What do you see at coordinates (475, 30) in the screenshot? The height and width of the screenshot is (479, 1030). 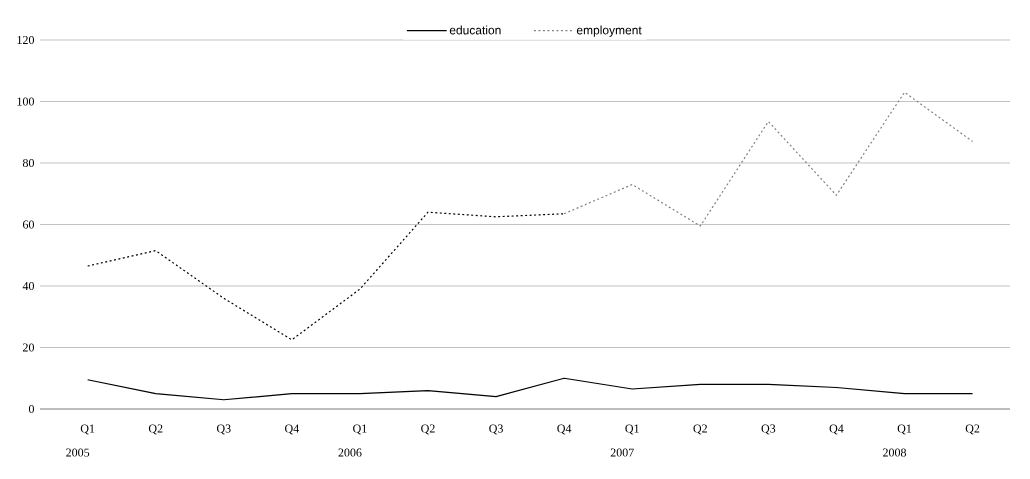 I see `legend-label: education` at bounding box center [475, 30].